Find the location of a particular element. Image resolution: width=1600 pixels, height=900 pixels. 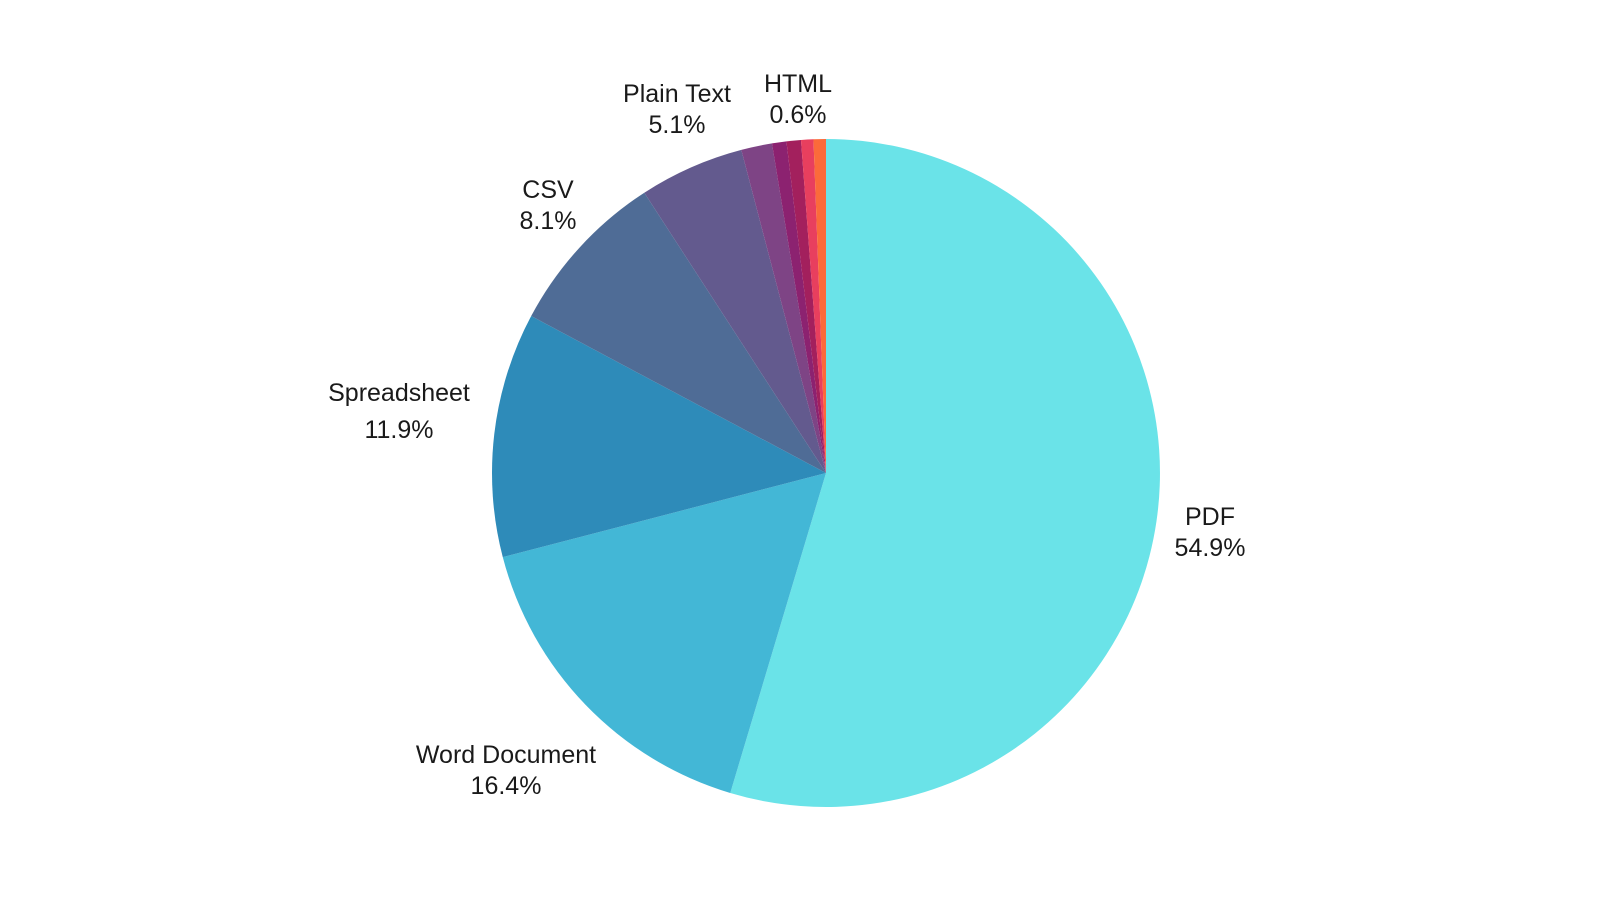

slice-label-spreadsheet: Spreadsheet 11.9% is located at coordinates (399, 412).